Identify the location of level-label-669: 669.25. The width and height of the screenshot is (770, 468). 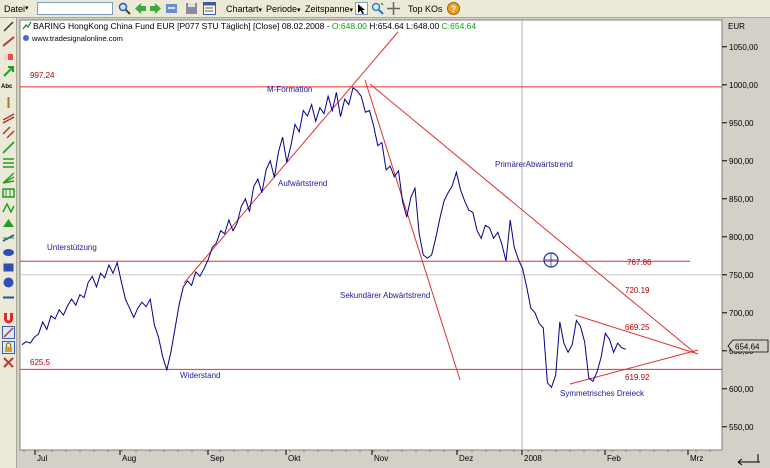
(637, 327).